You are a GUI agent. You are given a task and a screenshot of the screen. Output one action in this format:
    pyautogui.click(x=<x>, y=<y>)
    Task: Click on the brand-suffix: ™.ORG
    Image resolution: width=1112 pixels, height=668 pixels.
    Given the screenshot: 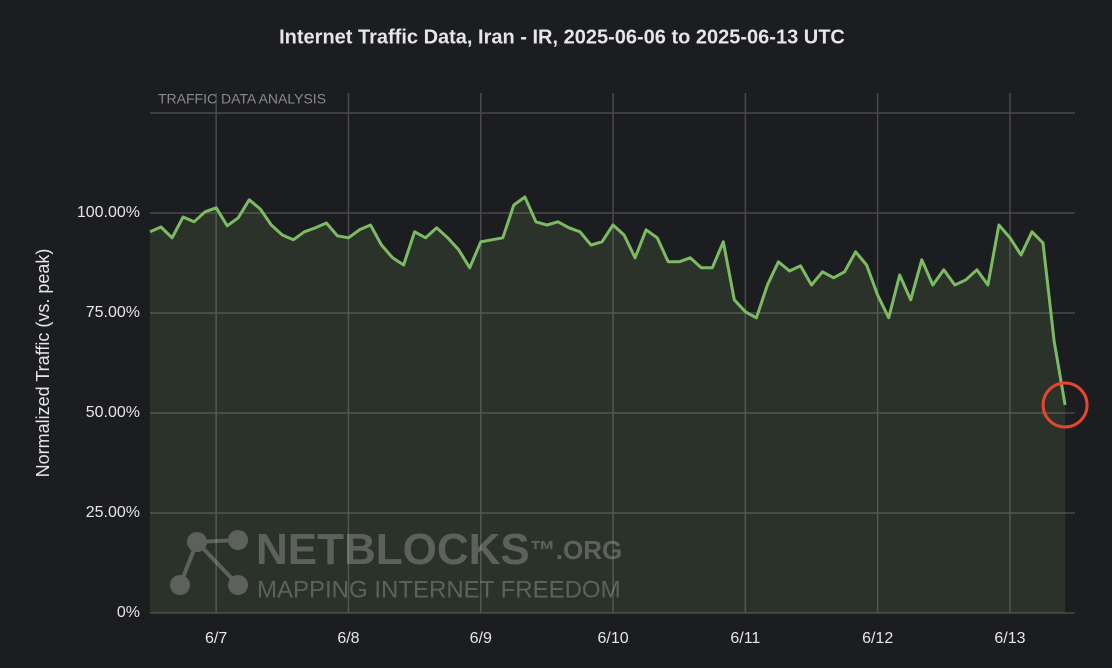 What is the action you would take?
    pyautogui.click(x=576, y=550)
    